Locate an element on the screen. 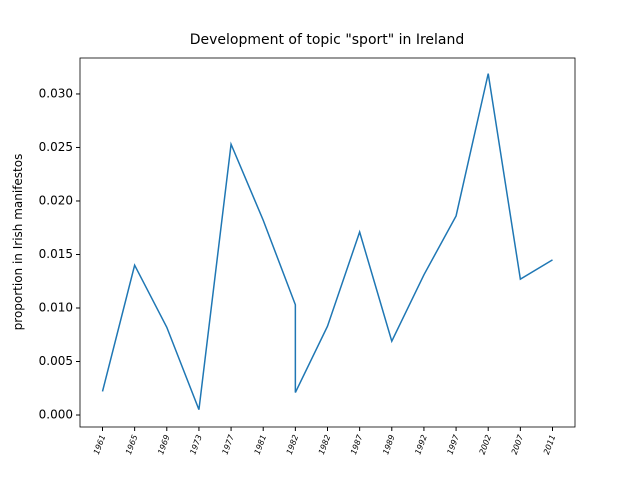 This screenshot has width=640, height=480. y-axis-label: proportion in Irish manifestos is located at coordinates (18, 242).